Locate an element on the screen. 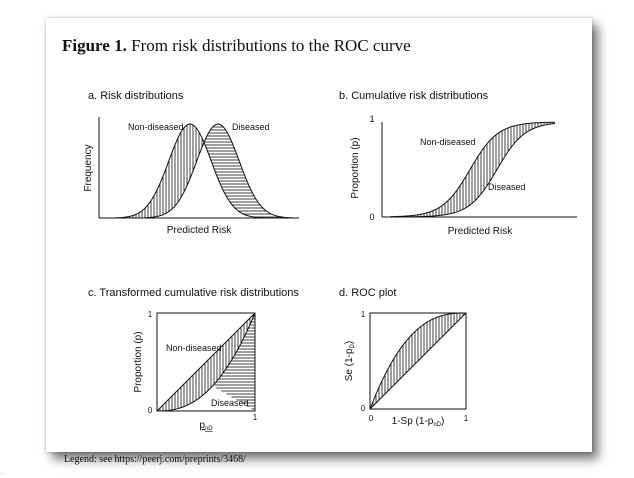 Image resolution: width=634 pixels, height=478 pixels. panel-c-ytick-1: 1 is located at coordinates (150, 314).